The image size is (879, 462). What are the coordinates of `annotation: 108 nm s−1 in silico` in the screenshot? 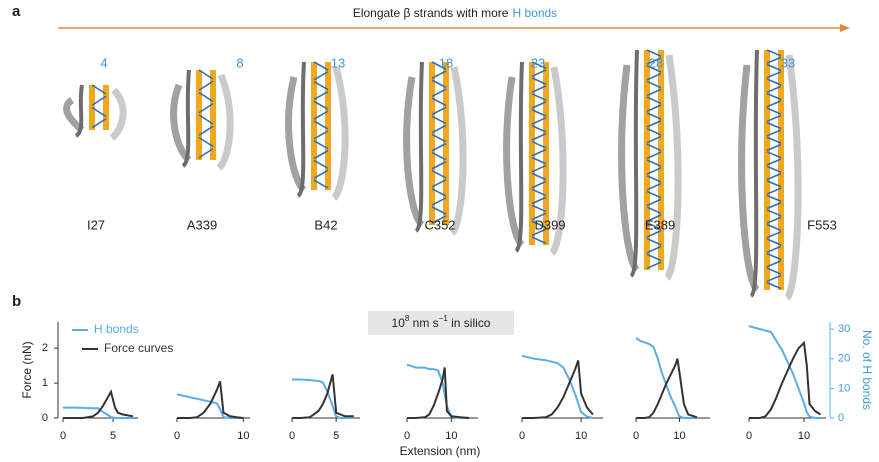 It's located at (441, 322).